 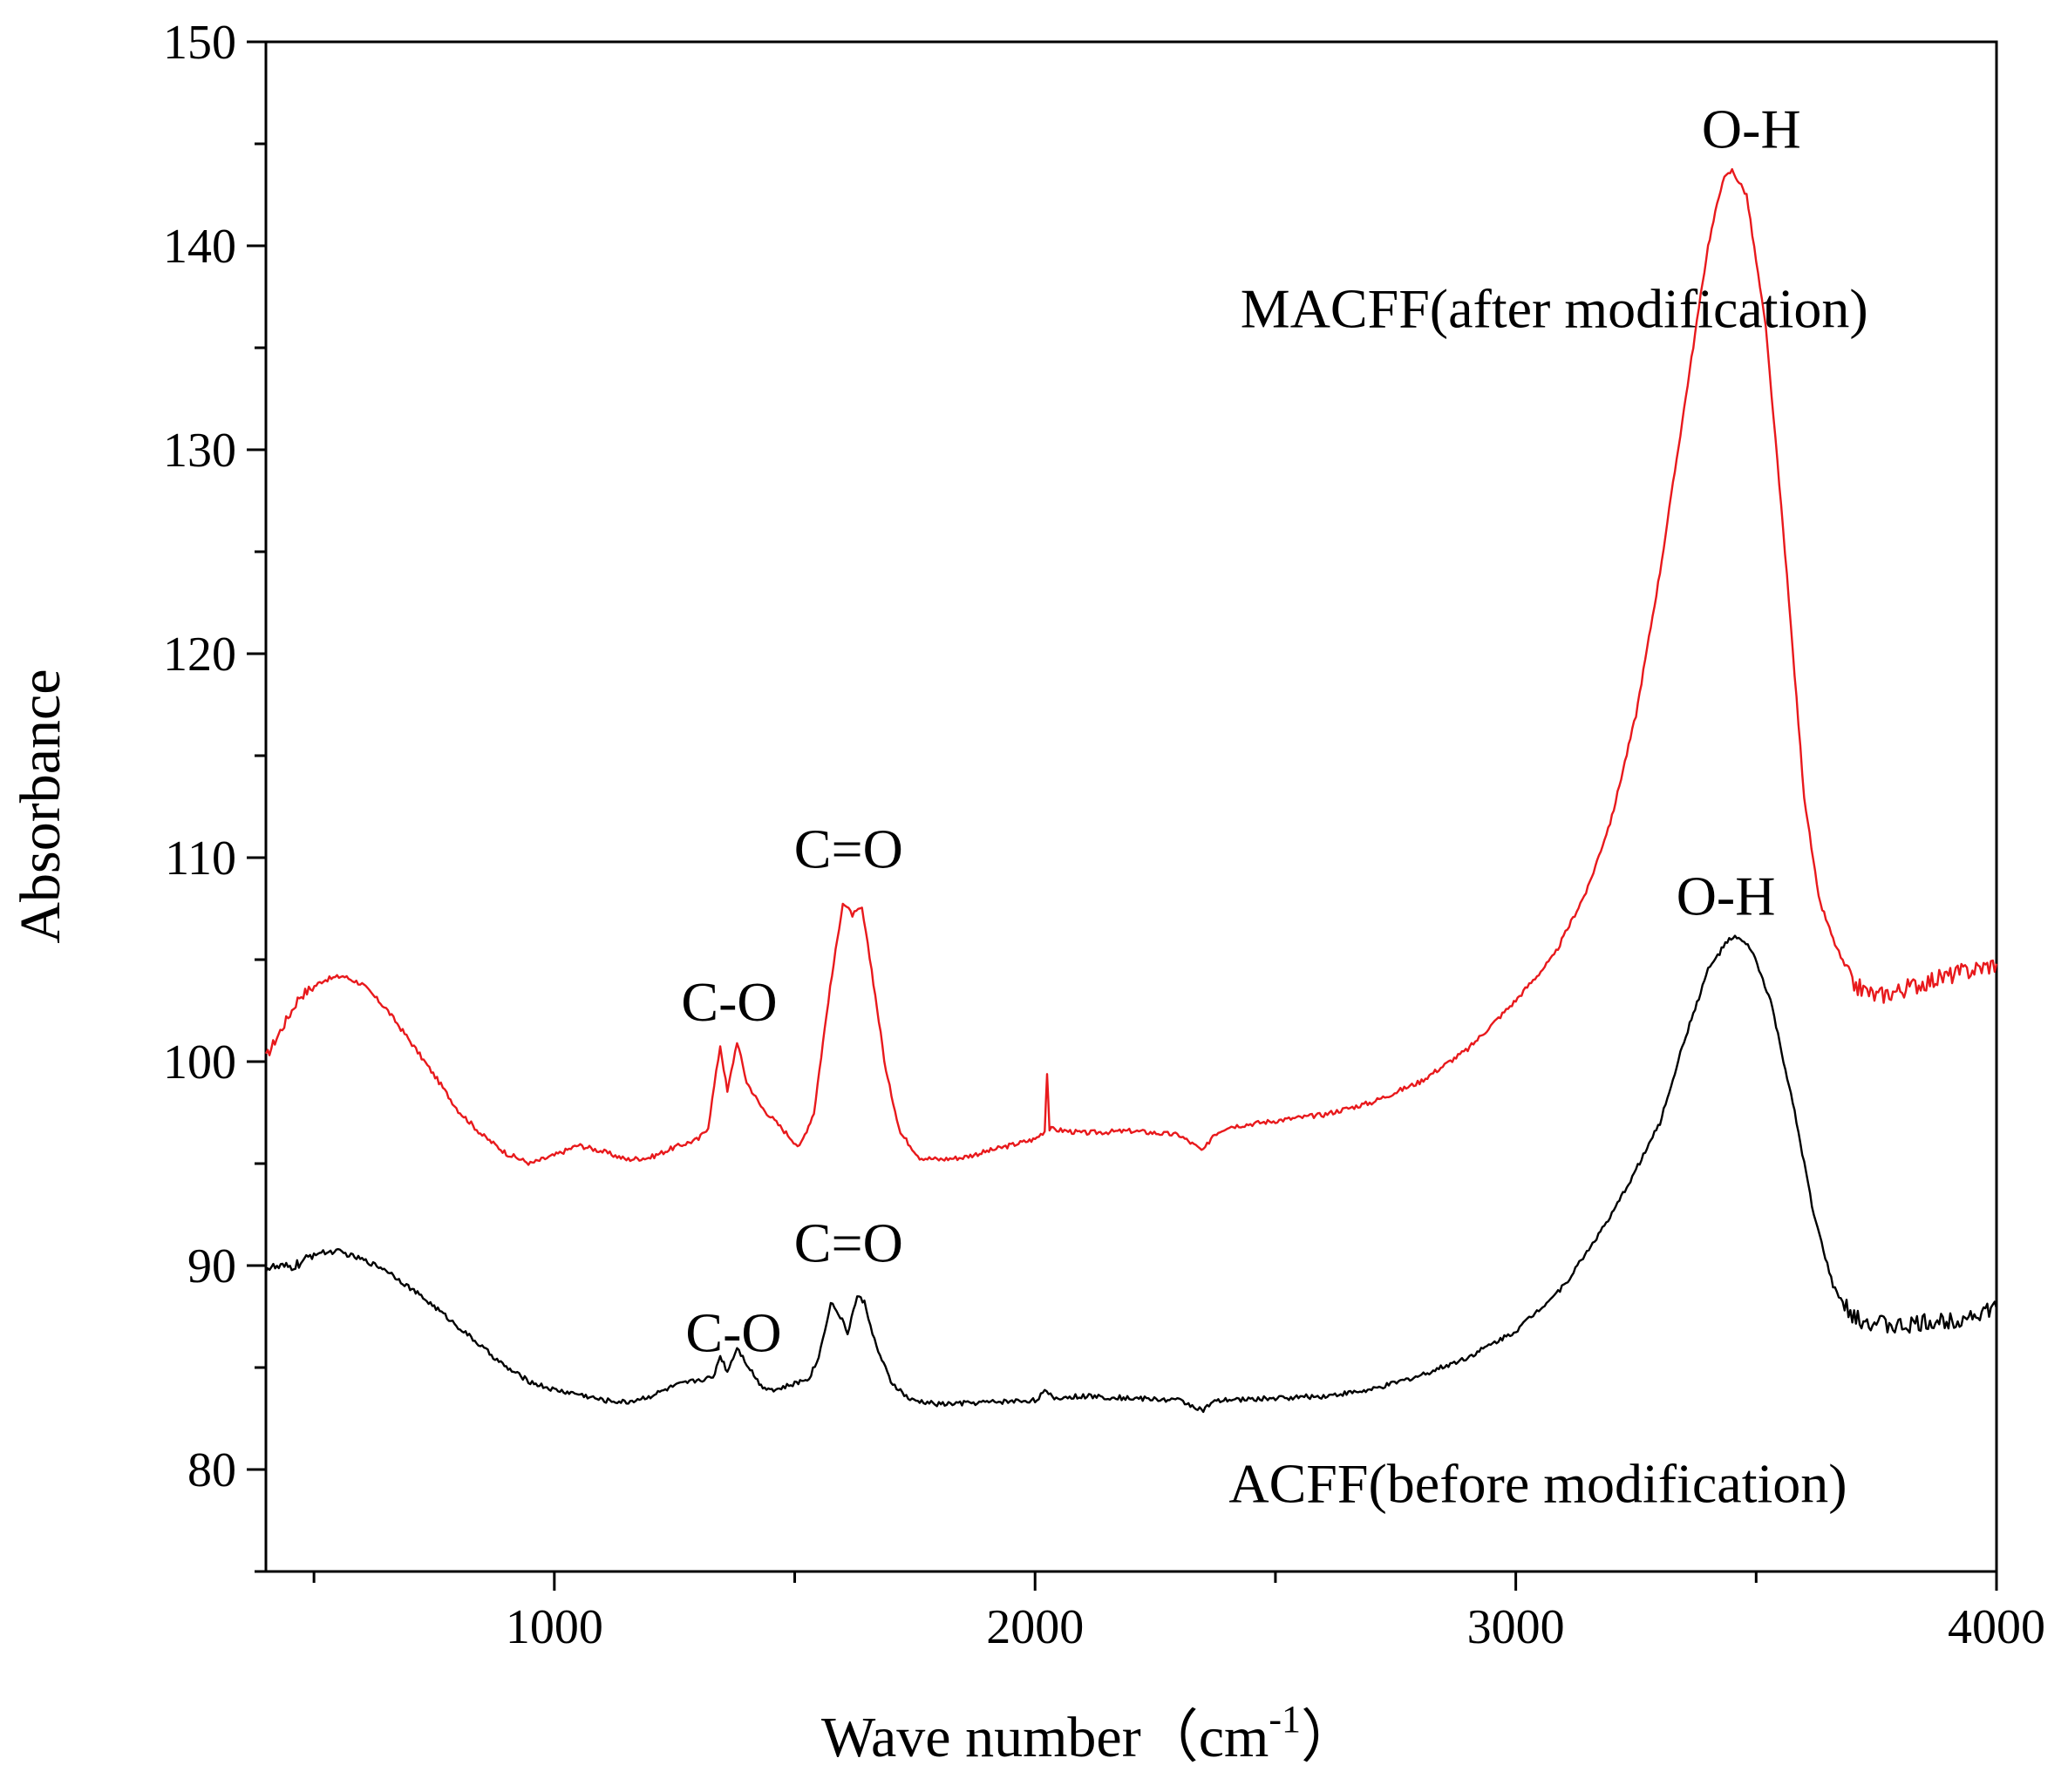 I want to click on annotation-label: ACFF(before modification), so click(x=1537, y=1483).